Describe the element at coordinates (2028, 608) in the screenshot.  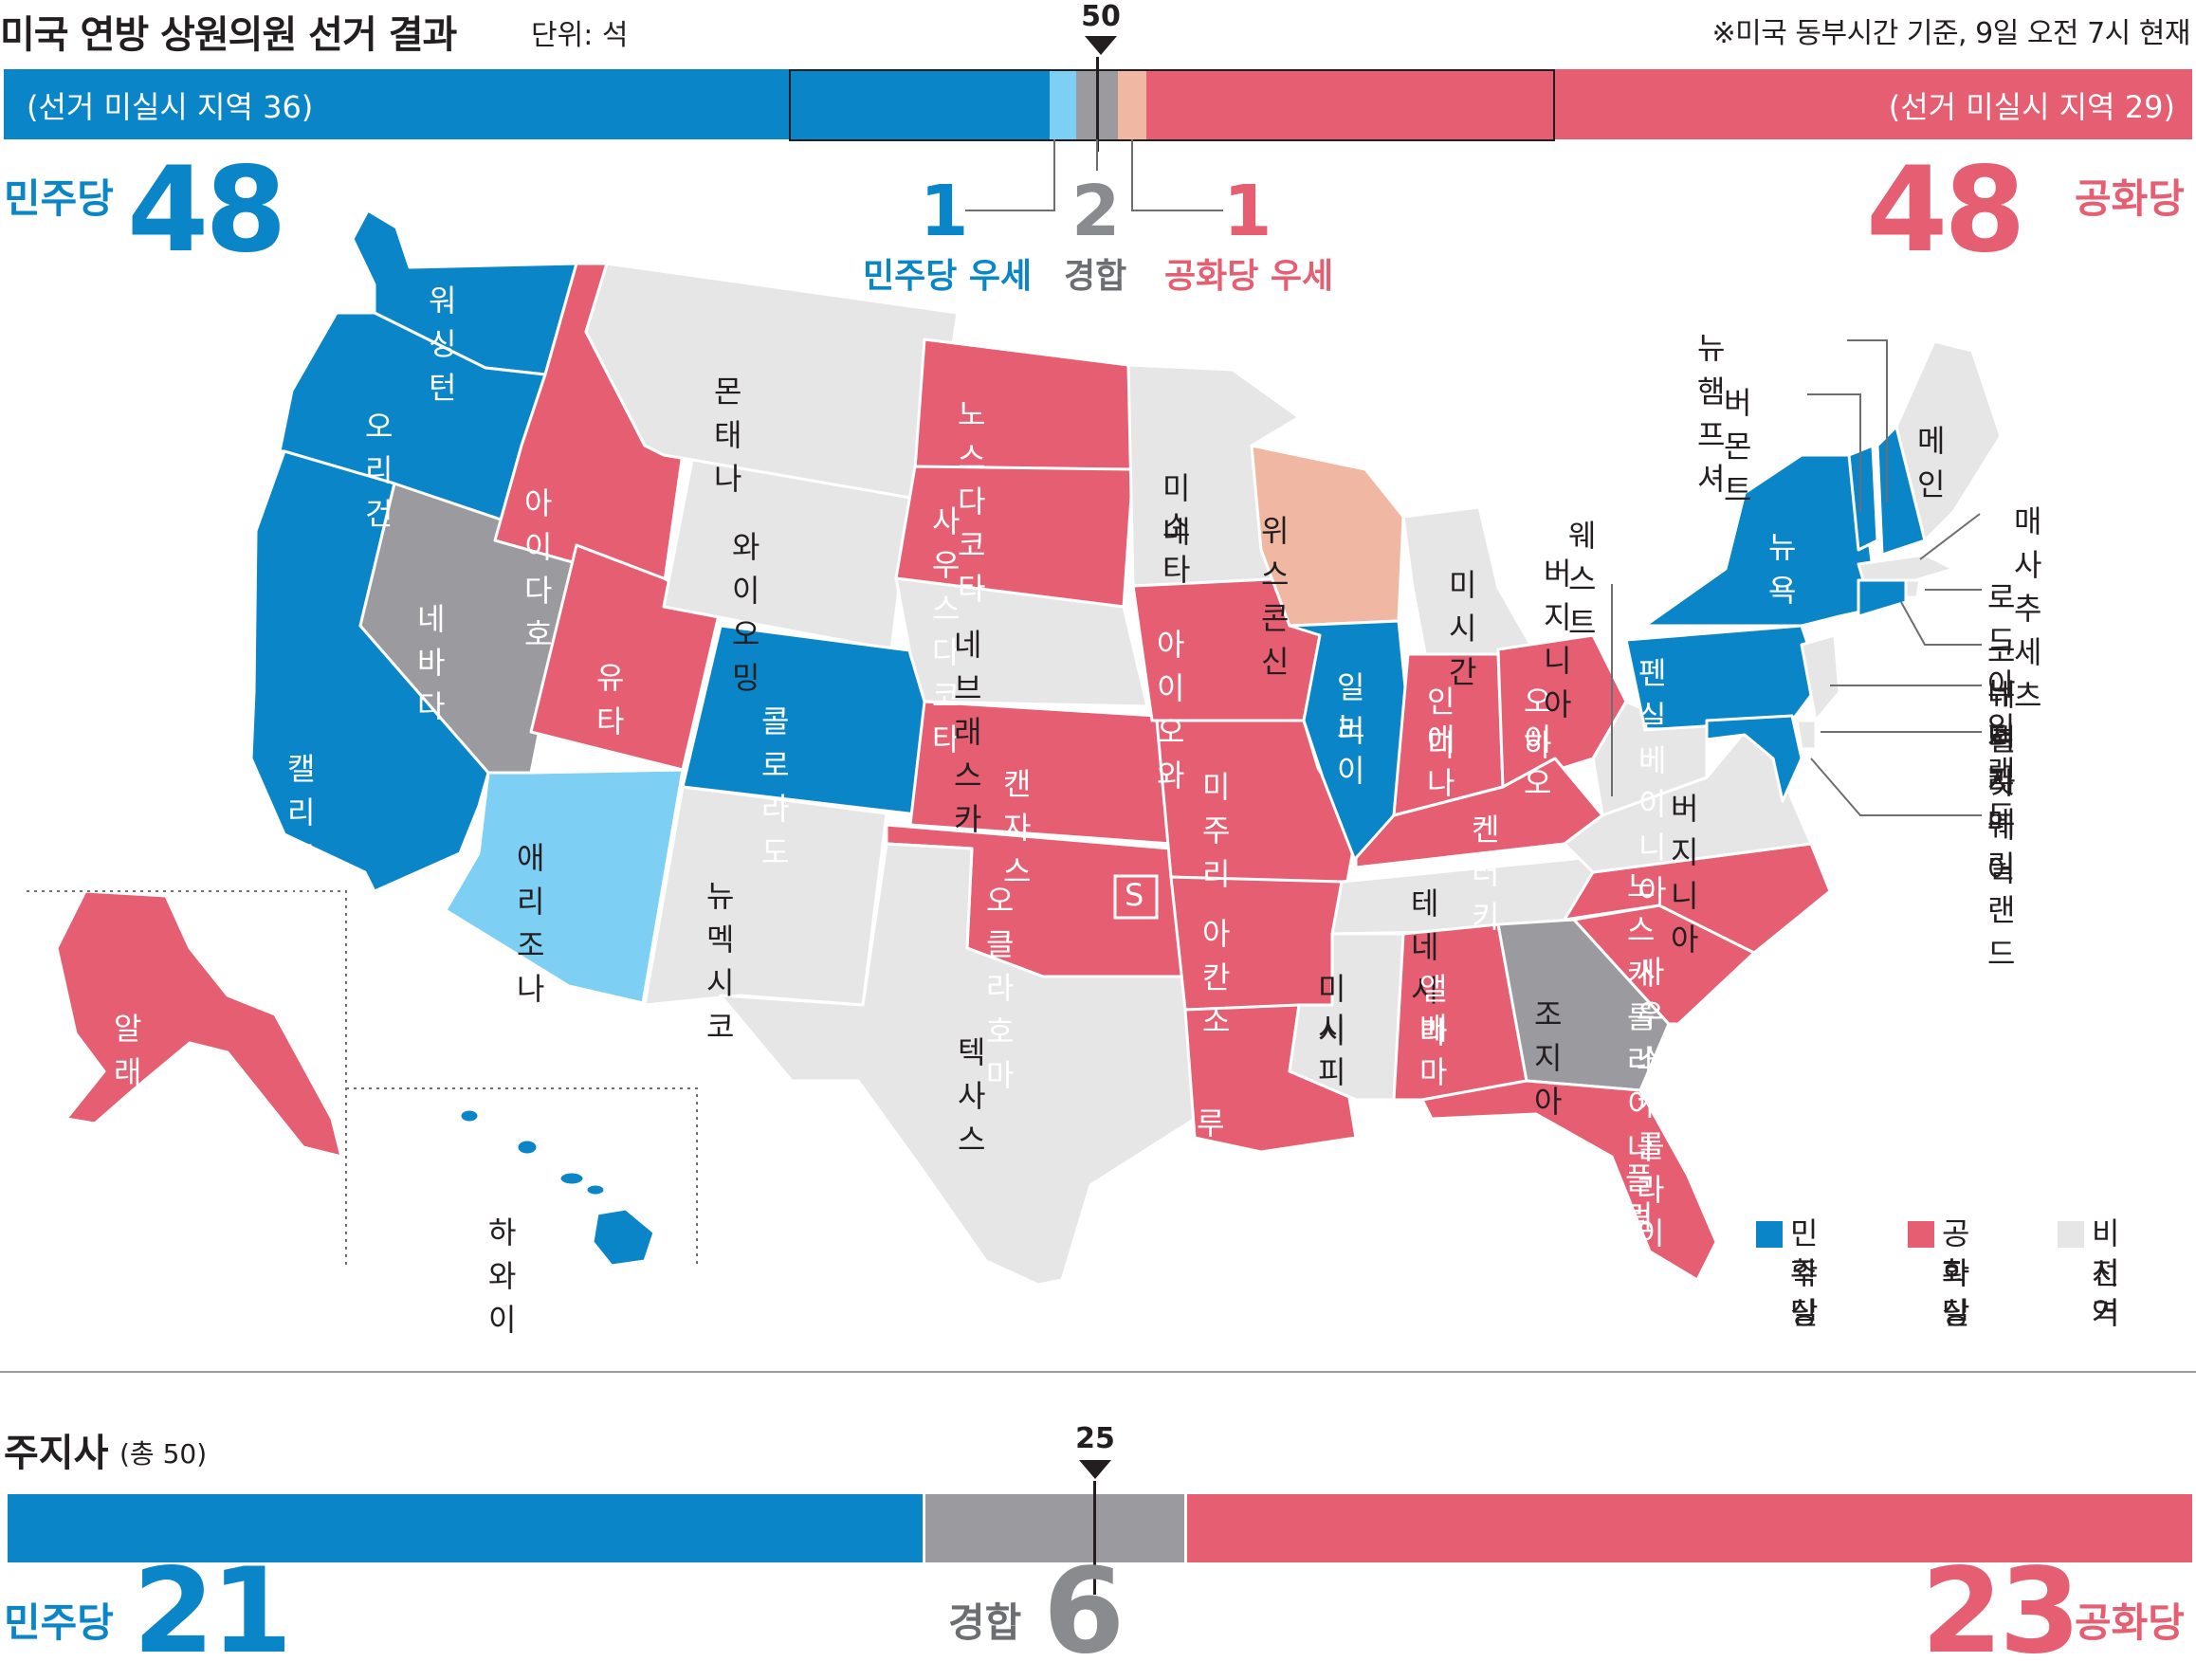
I see `label-massachusetts: 매사추세츠` at that location.